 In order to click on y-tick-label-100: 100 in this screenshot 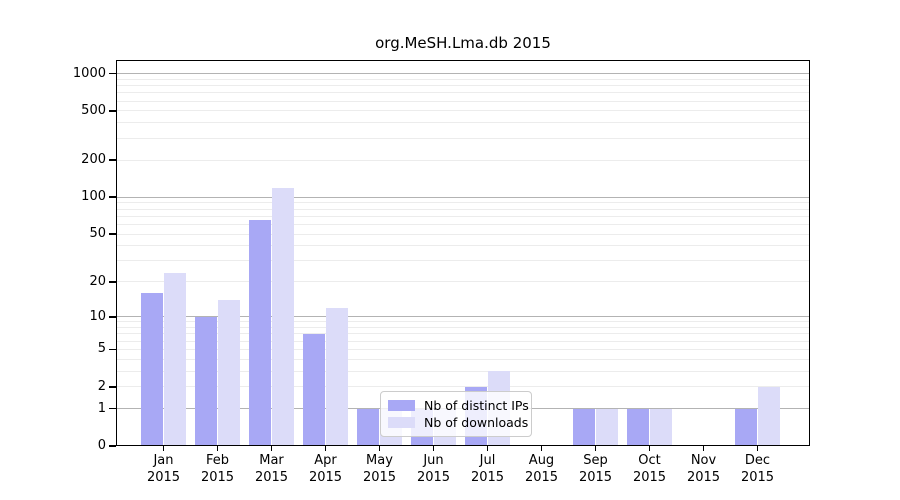, I will do `click(93, 197)`.